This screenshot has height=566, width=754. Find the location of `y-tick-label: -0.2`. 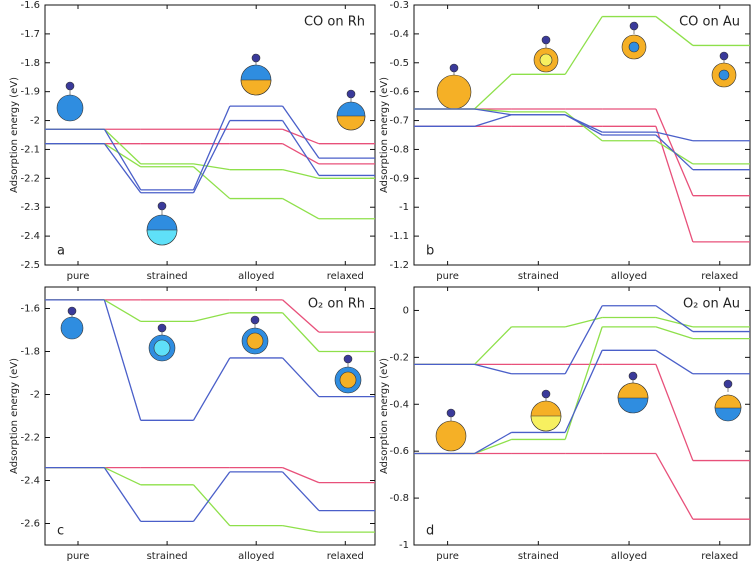

y-tick-label: -0.2 is located at coordinates (399, 357).